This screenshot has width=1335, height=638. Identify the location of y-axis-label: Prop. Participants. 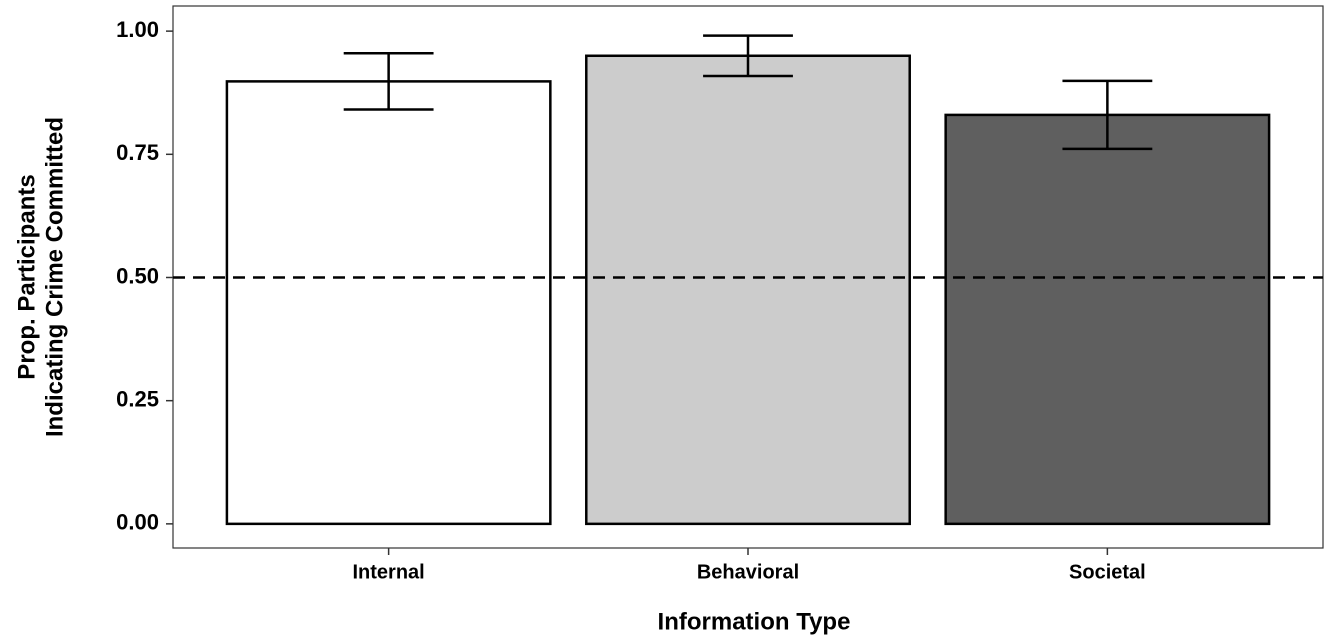
(26, 276).